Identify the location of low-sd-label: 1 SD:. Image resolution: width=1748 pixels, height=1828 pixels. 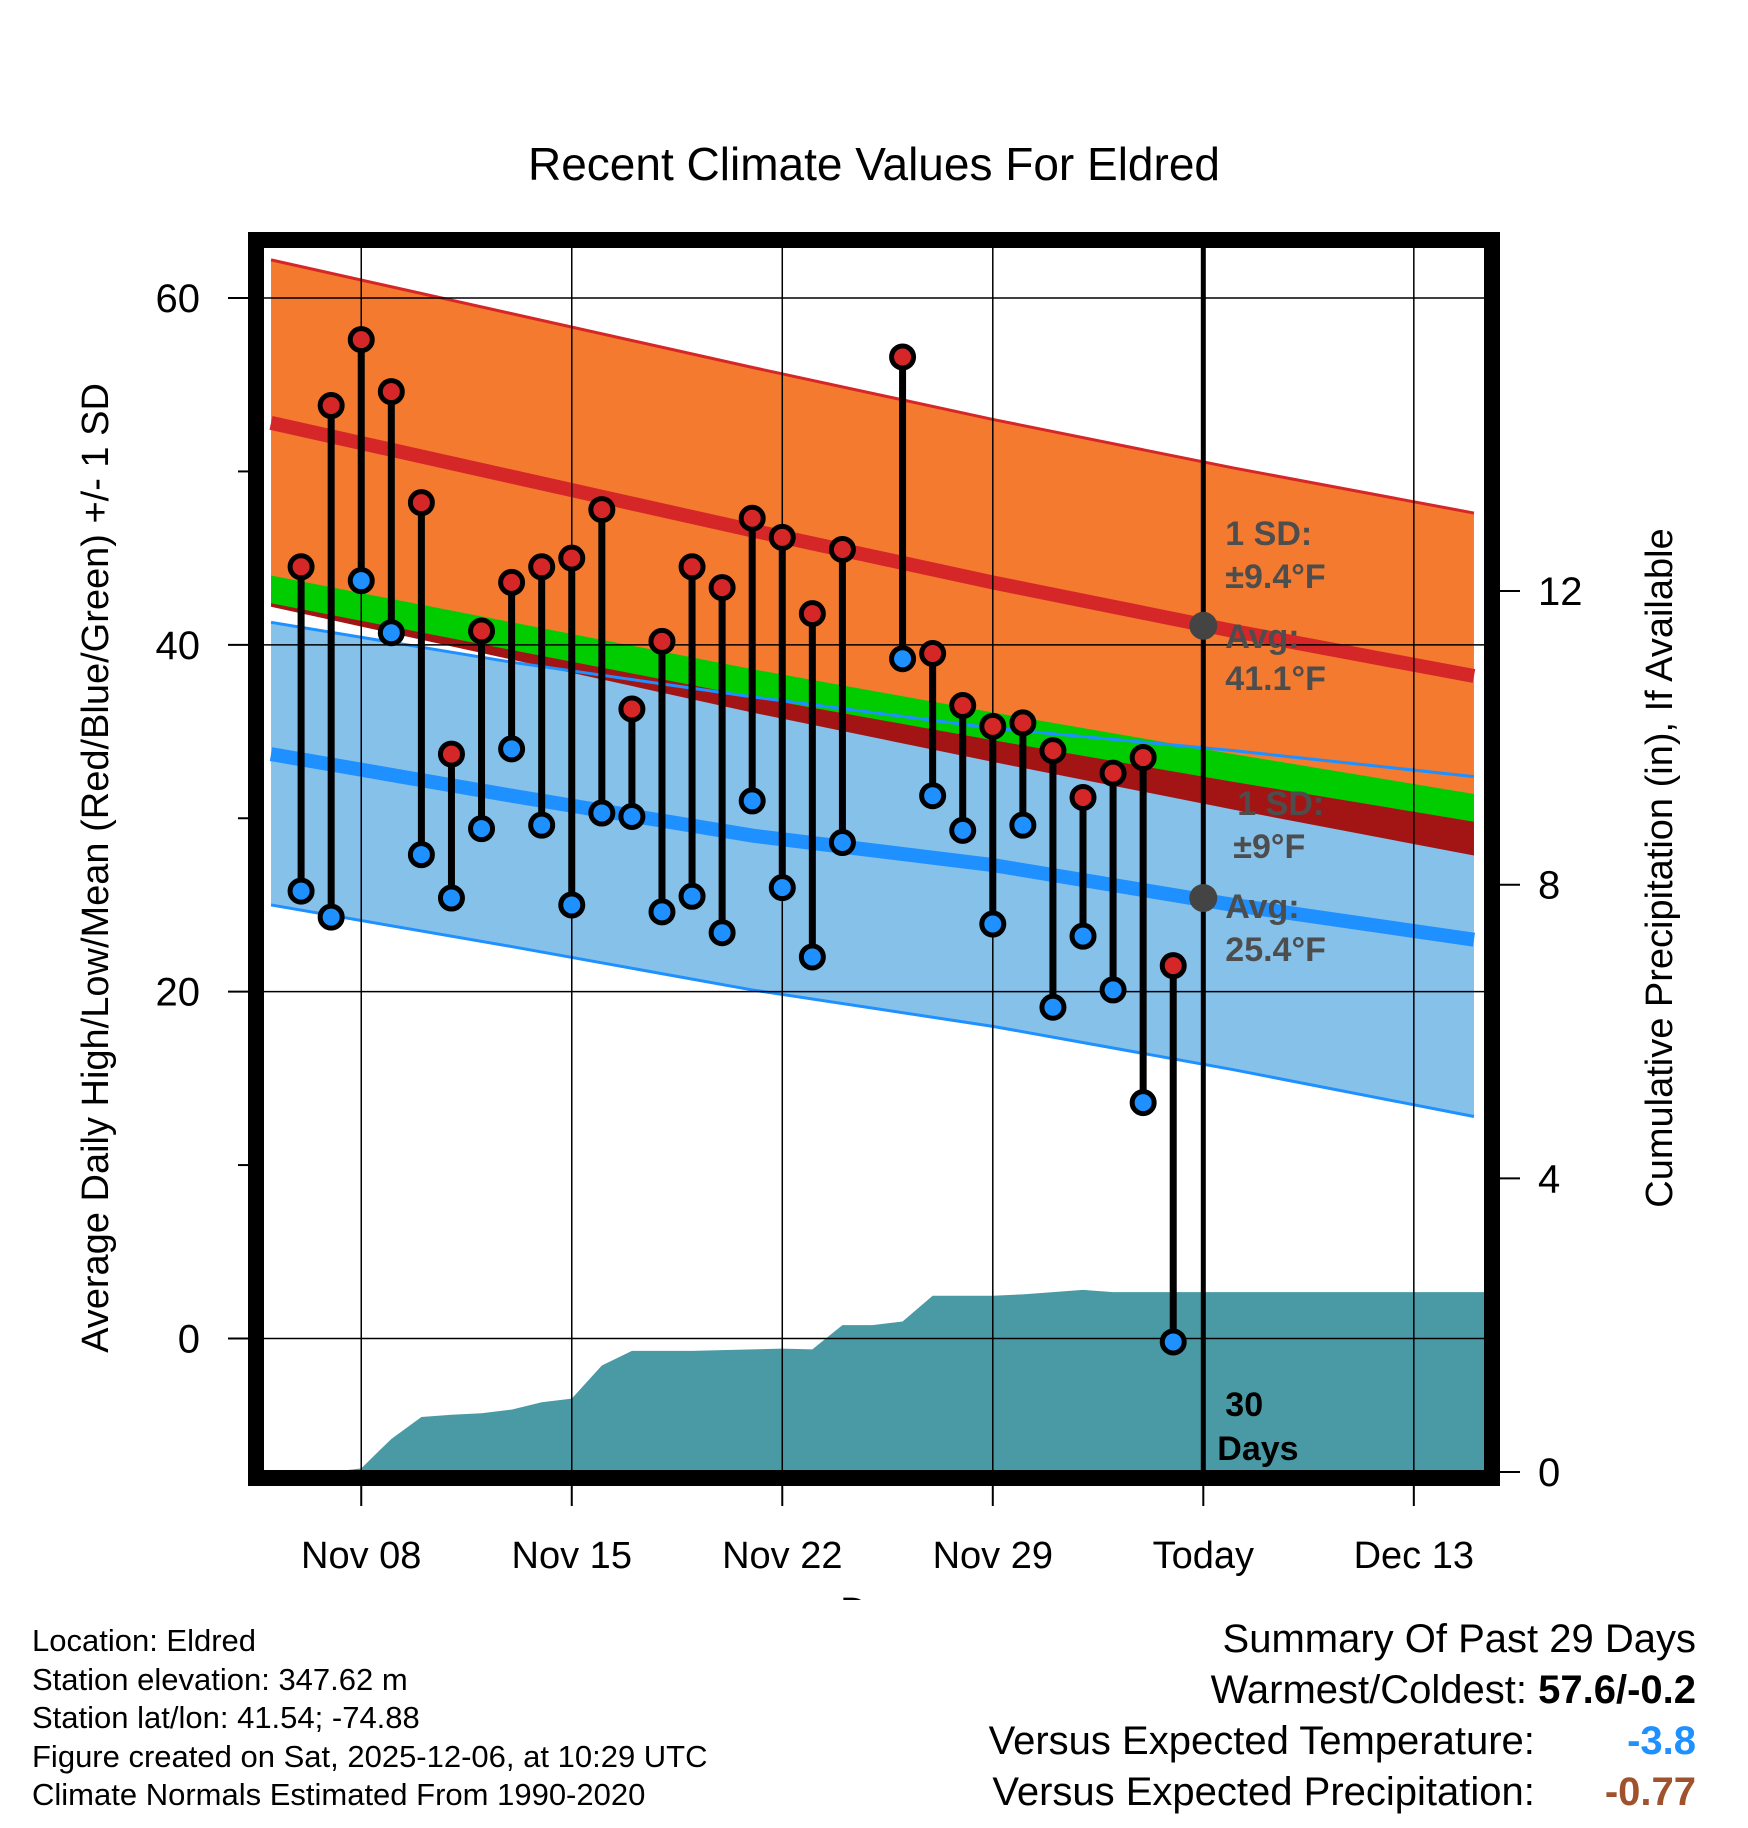
(1280, 804).